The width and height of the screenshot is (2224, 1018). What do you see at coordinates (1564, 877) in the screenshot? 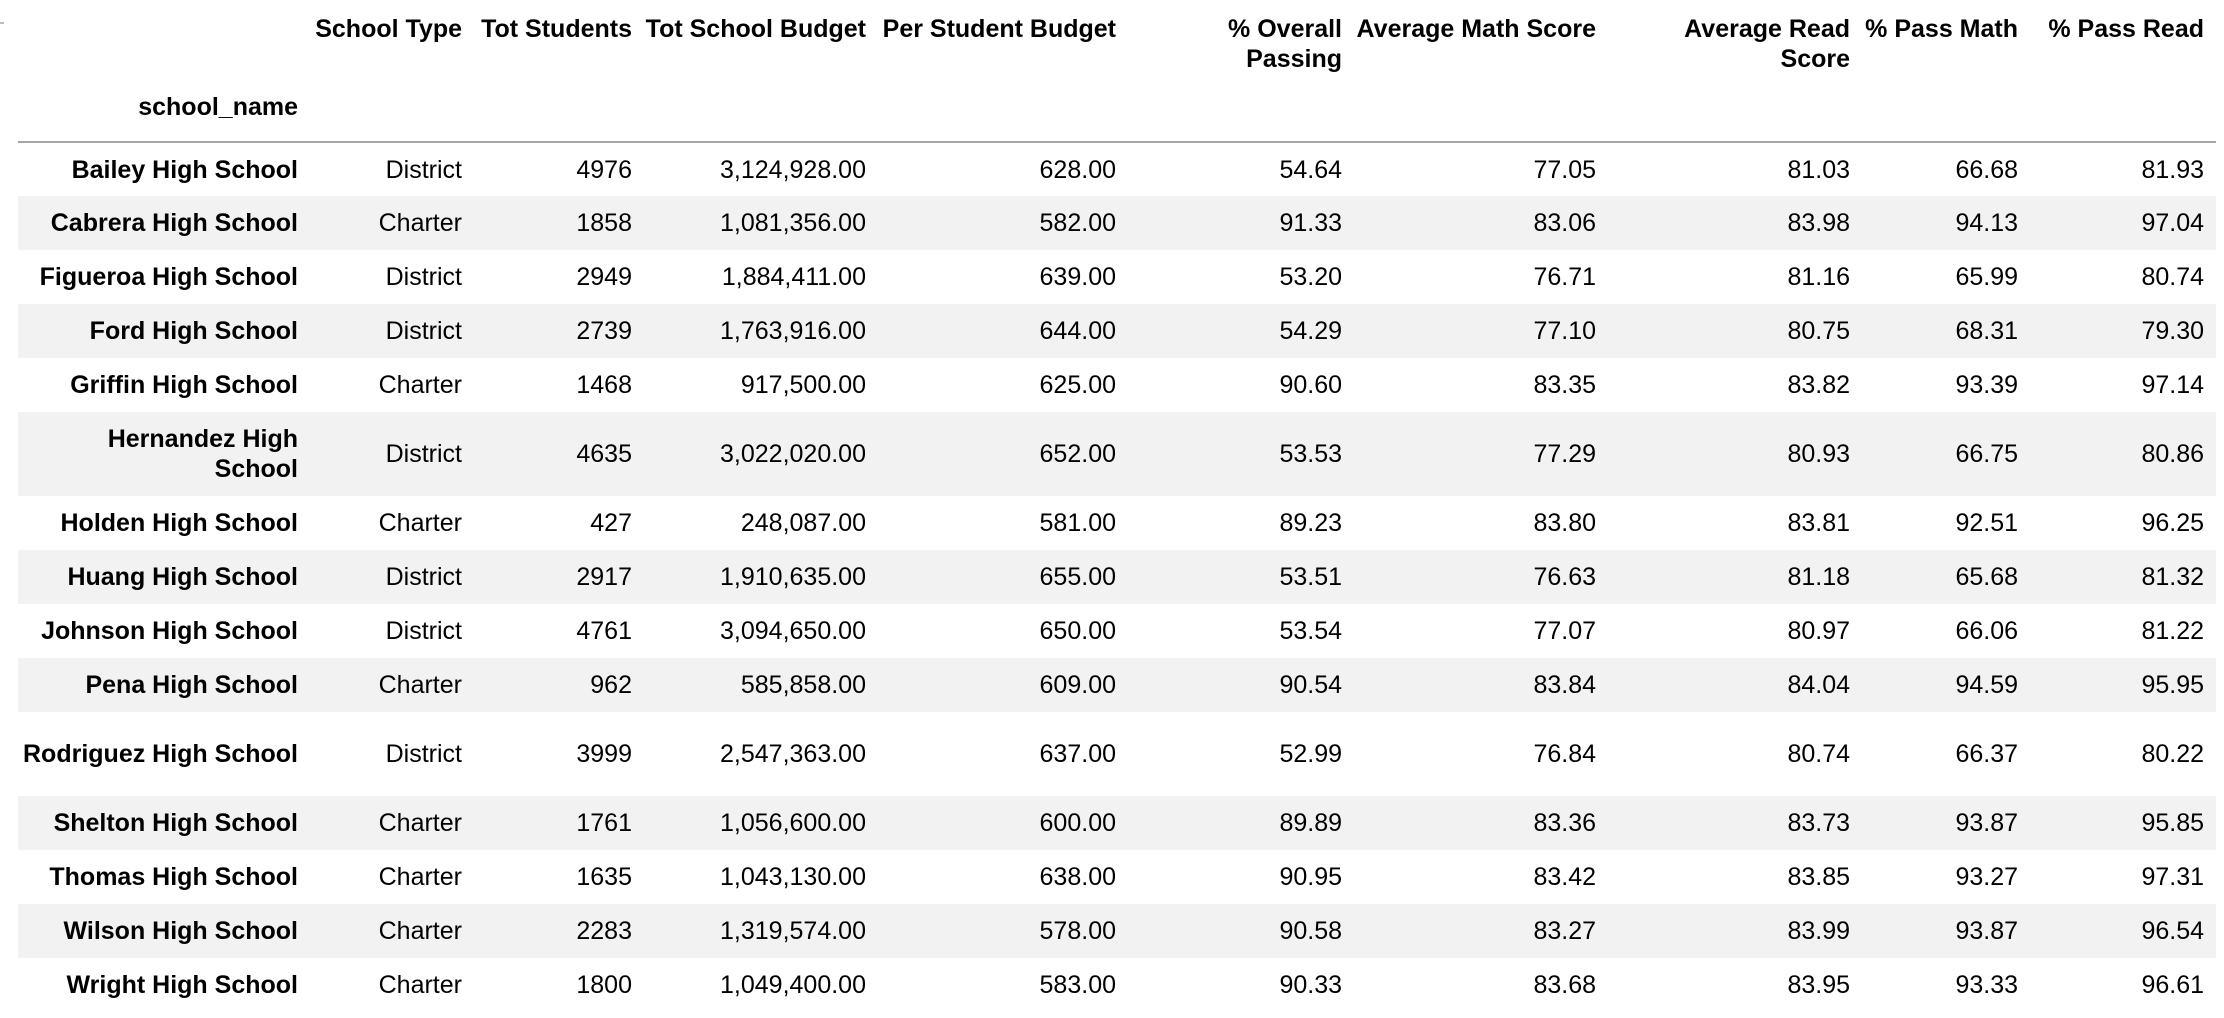
I see `cell-average-math-score: 83.42` at bounding box center [1564, 877].